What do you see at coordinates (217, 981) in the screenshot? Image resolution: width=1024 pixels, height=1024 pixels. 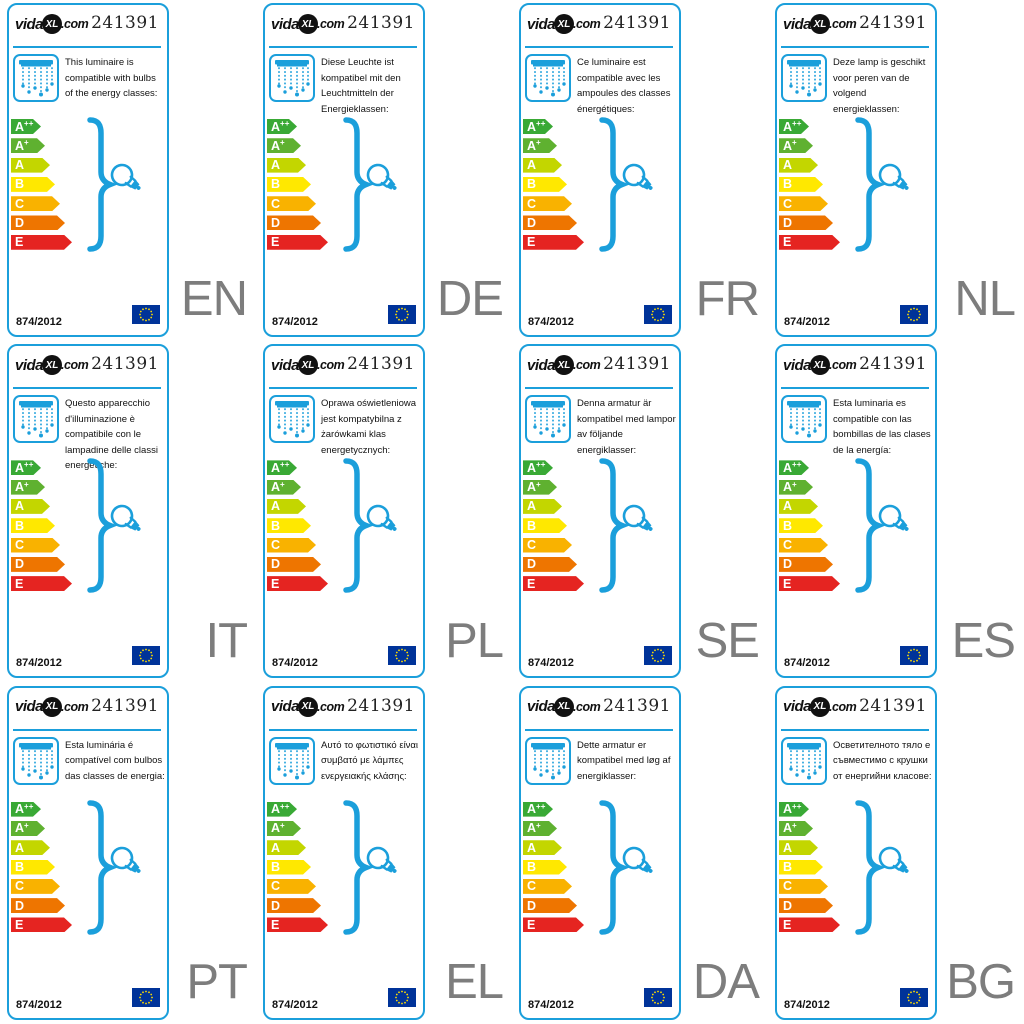 I see `language-code: PT` at bounding box center [217, 981].